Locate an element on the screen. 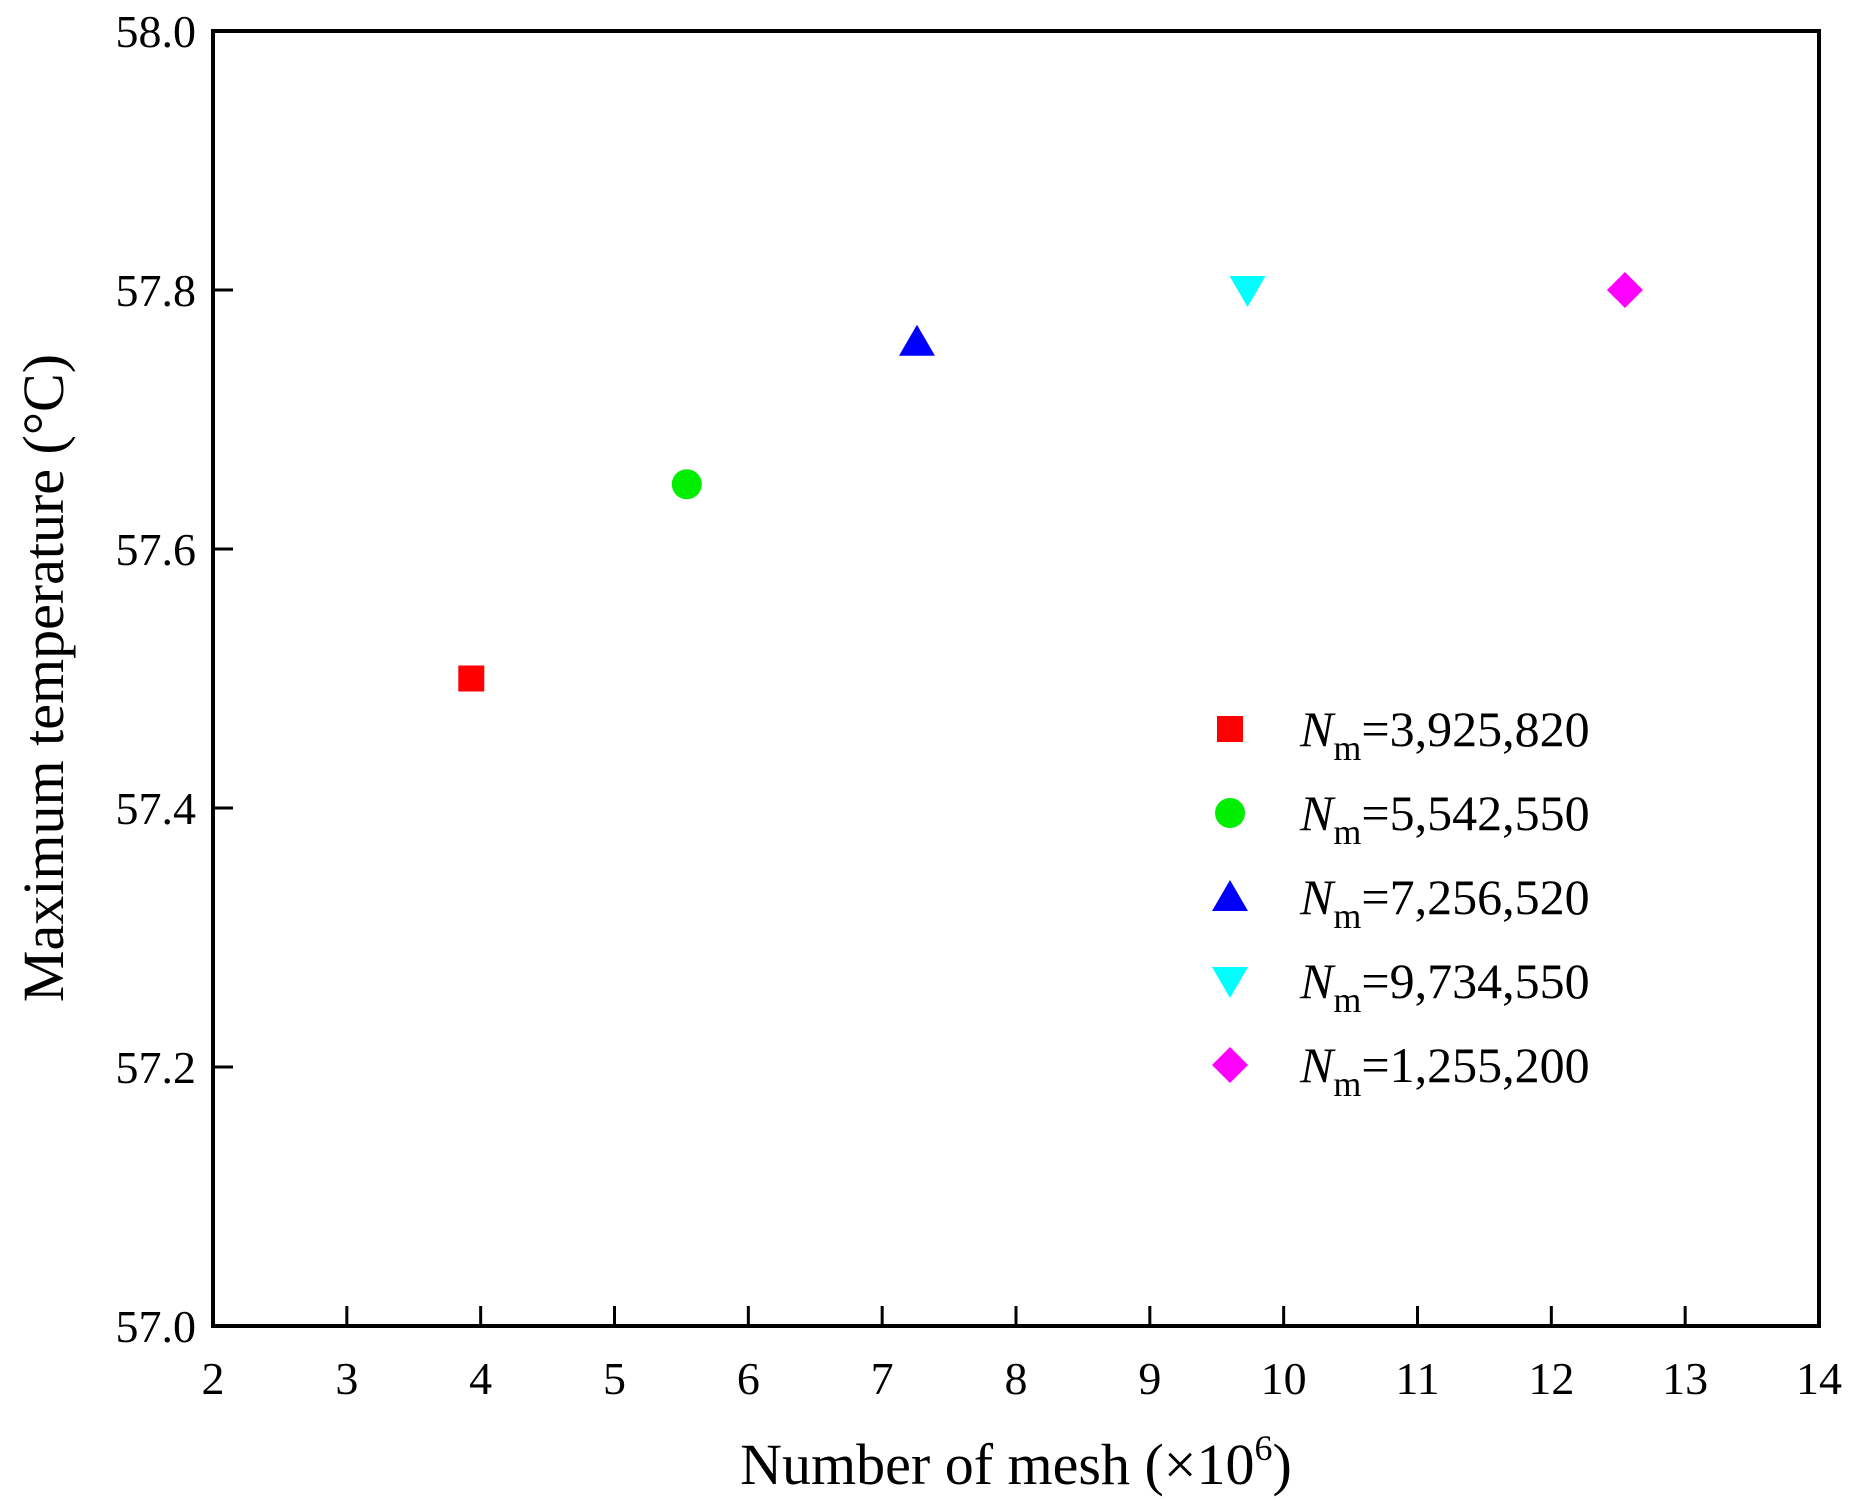 Image resolution: width=1852 pixels, height=1501 pixels. x-tick-label: 10 is located at coordinates (1284, 1378).